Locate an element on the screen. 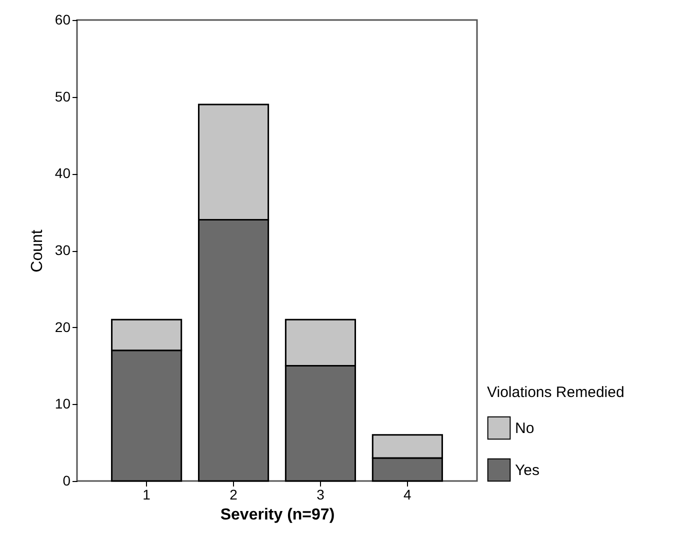 The image size is (679, 539). legend-title: Violations Remedied is located at coordinates (555, 392).